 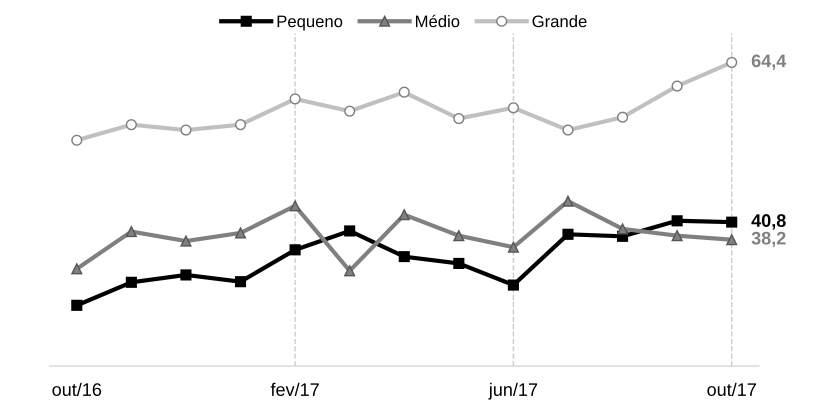 I want to click on legend-label: Médio, so click(x=438, y=21).